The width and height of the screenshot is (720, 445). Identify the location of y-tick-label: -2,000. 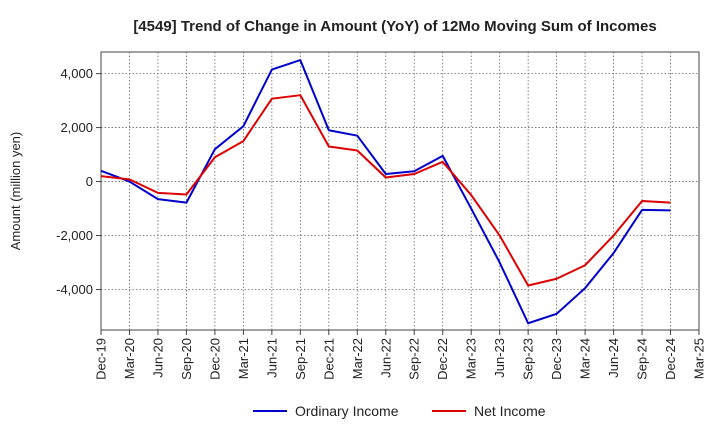
(74, 235).